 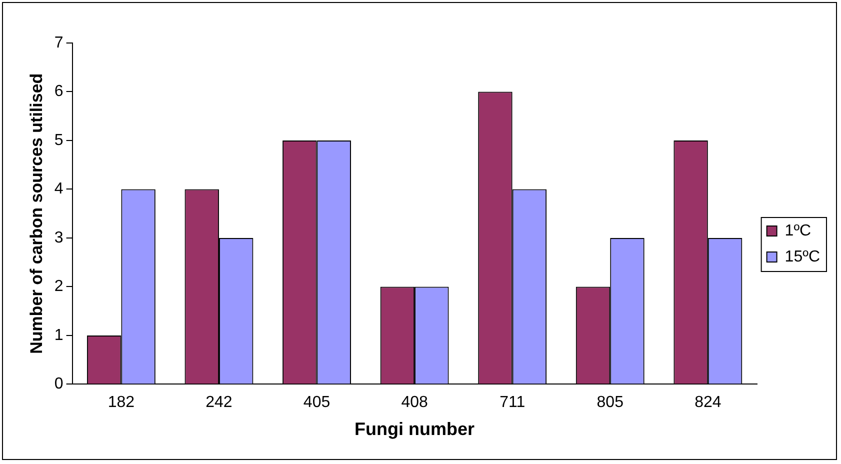 I want to click on y-tick-label: 1, so click(x=59, y=335).